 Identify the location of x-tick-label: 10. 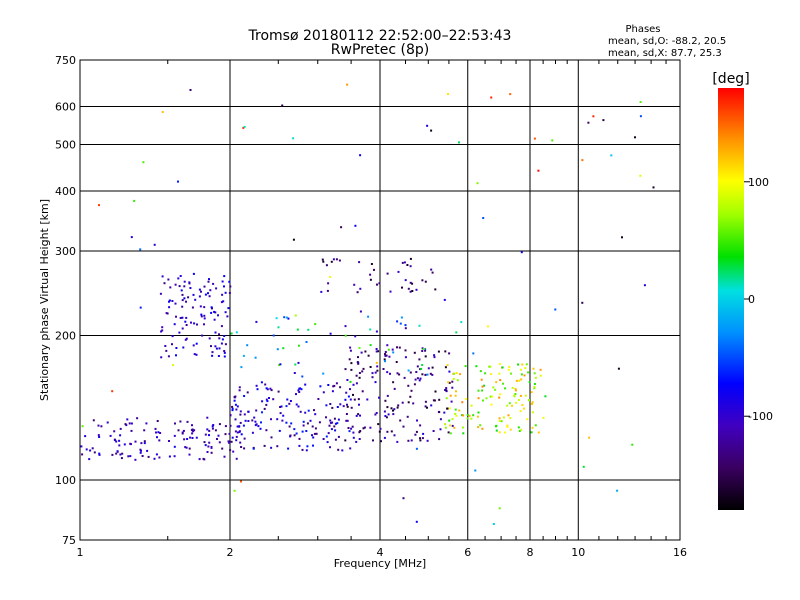
(578, 552).